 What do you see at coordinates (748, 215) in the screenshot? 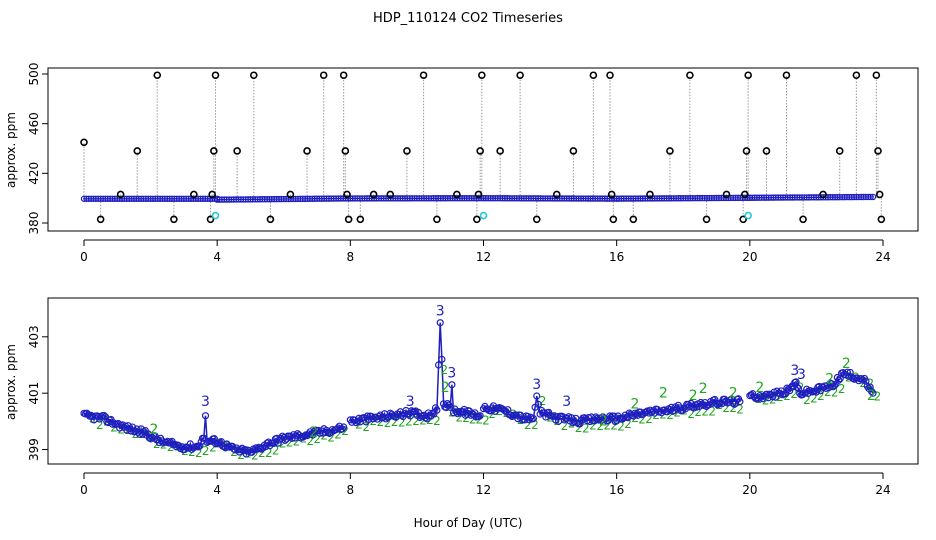
I see `cyan-point` at bounding box center [748, 215].